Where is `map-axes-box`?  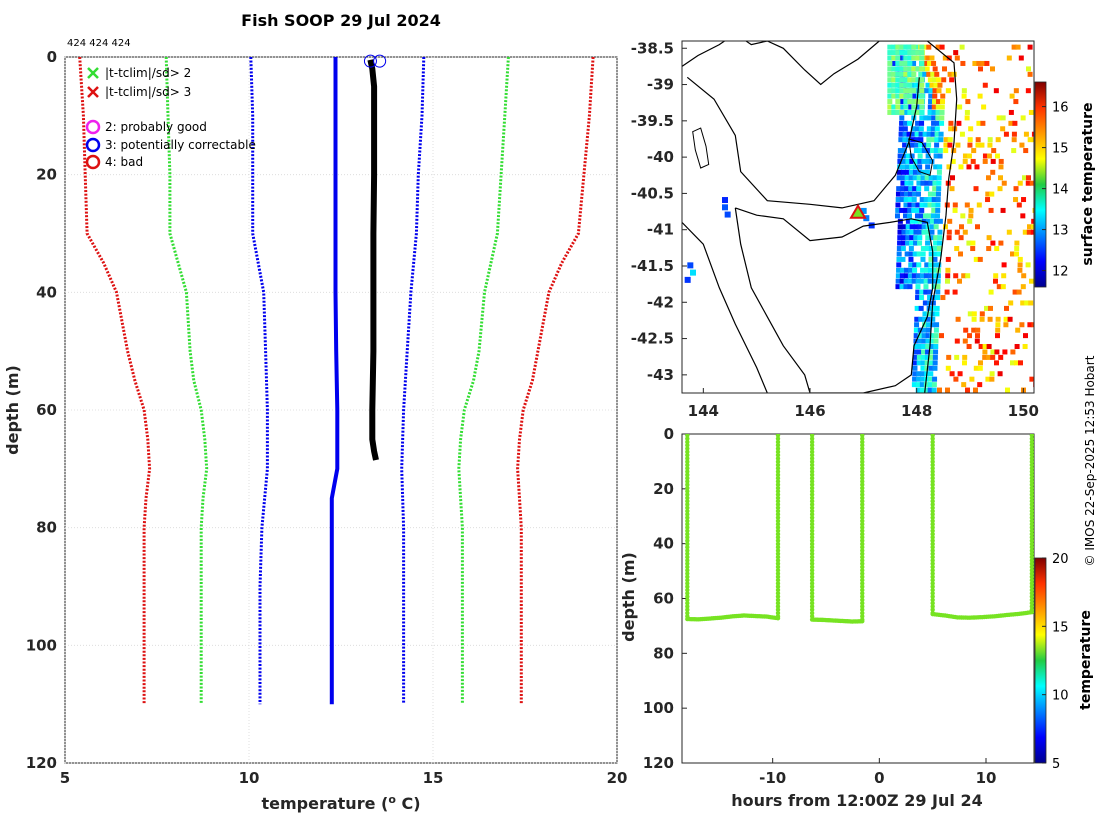 map-axes-box is located at coordinates (858, 217).